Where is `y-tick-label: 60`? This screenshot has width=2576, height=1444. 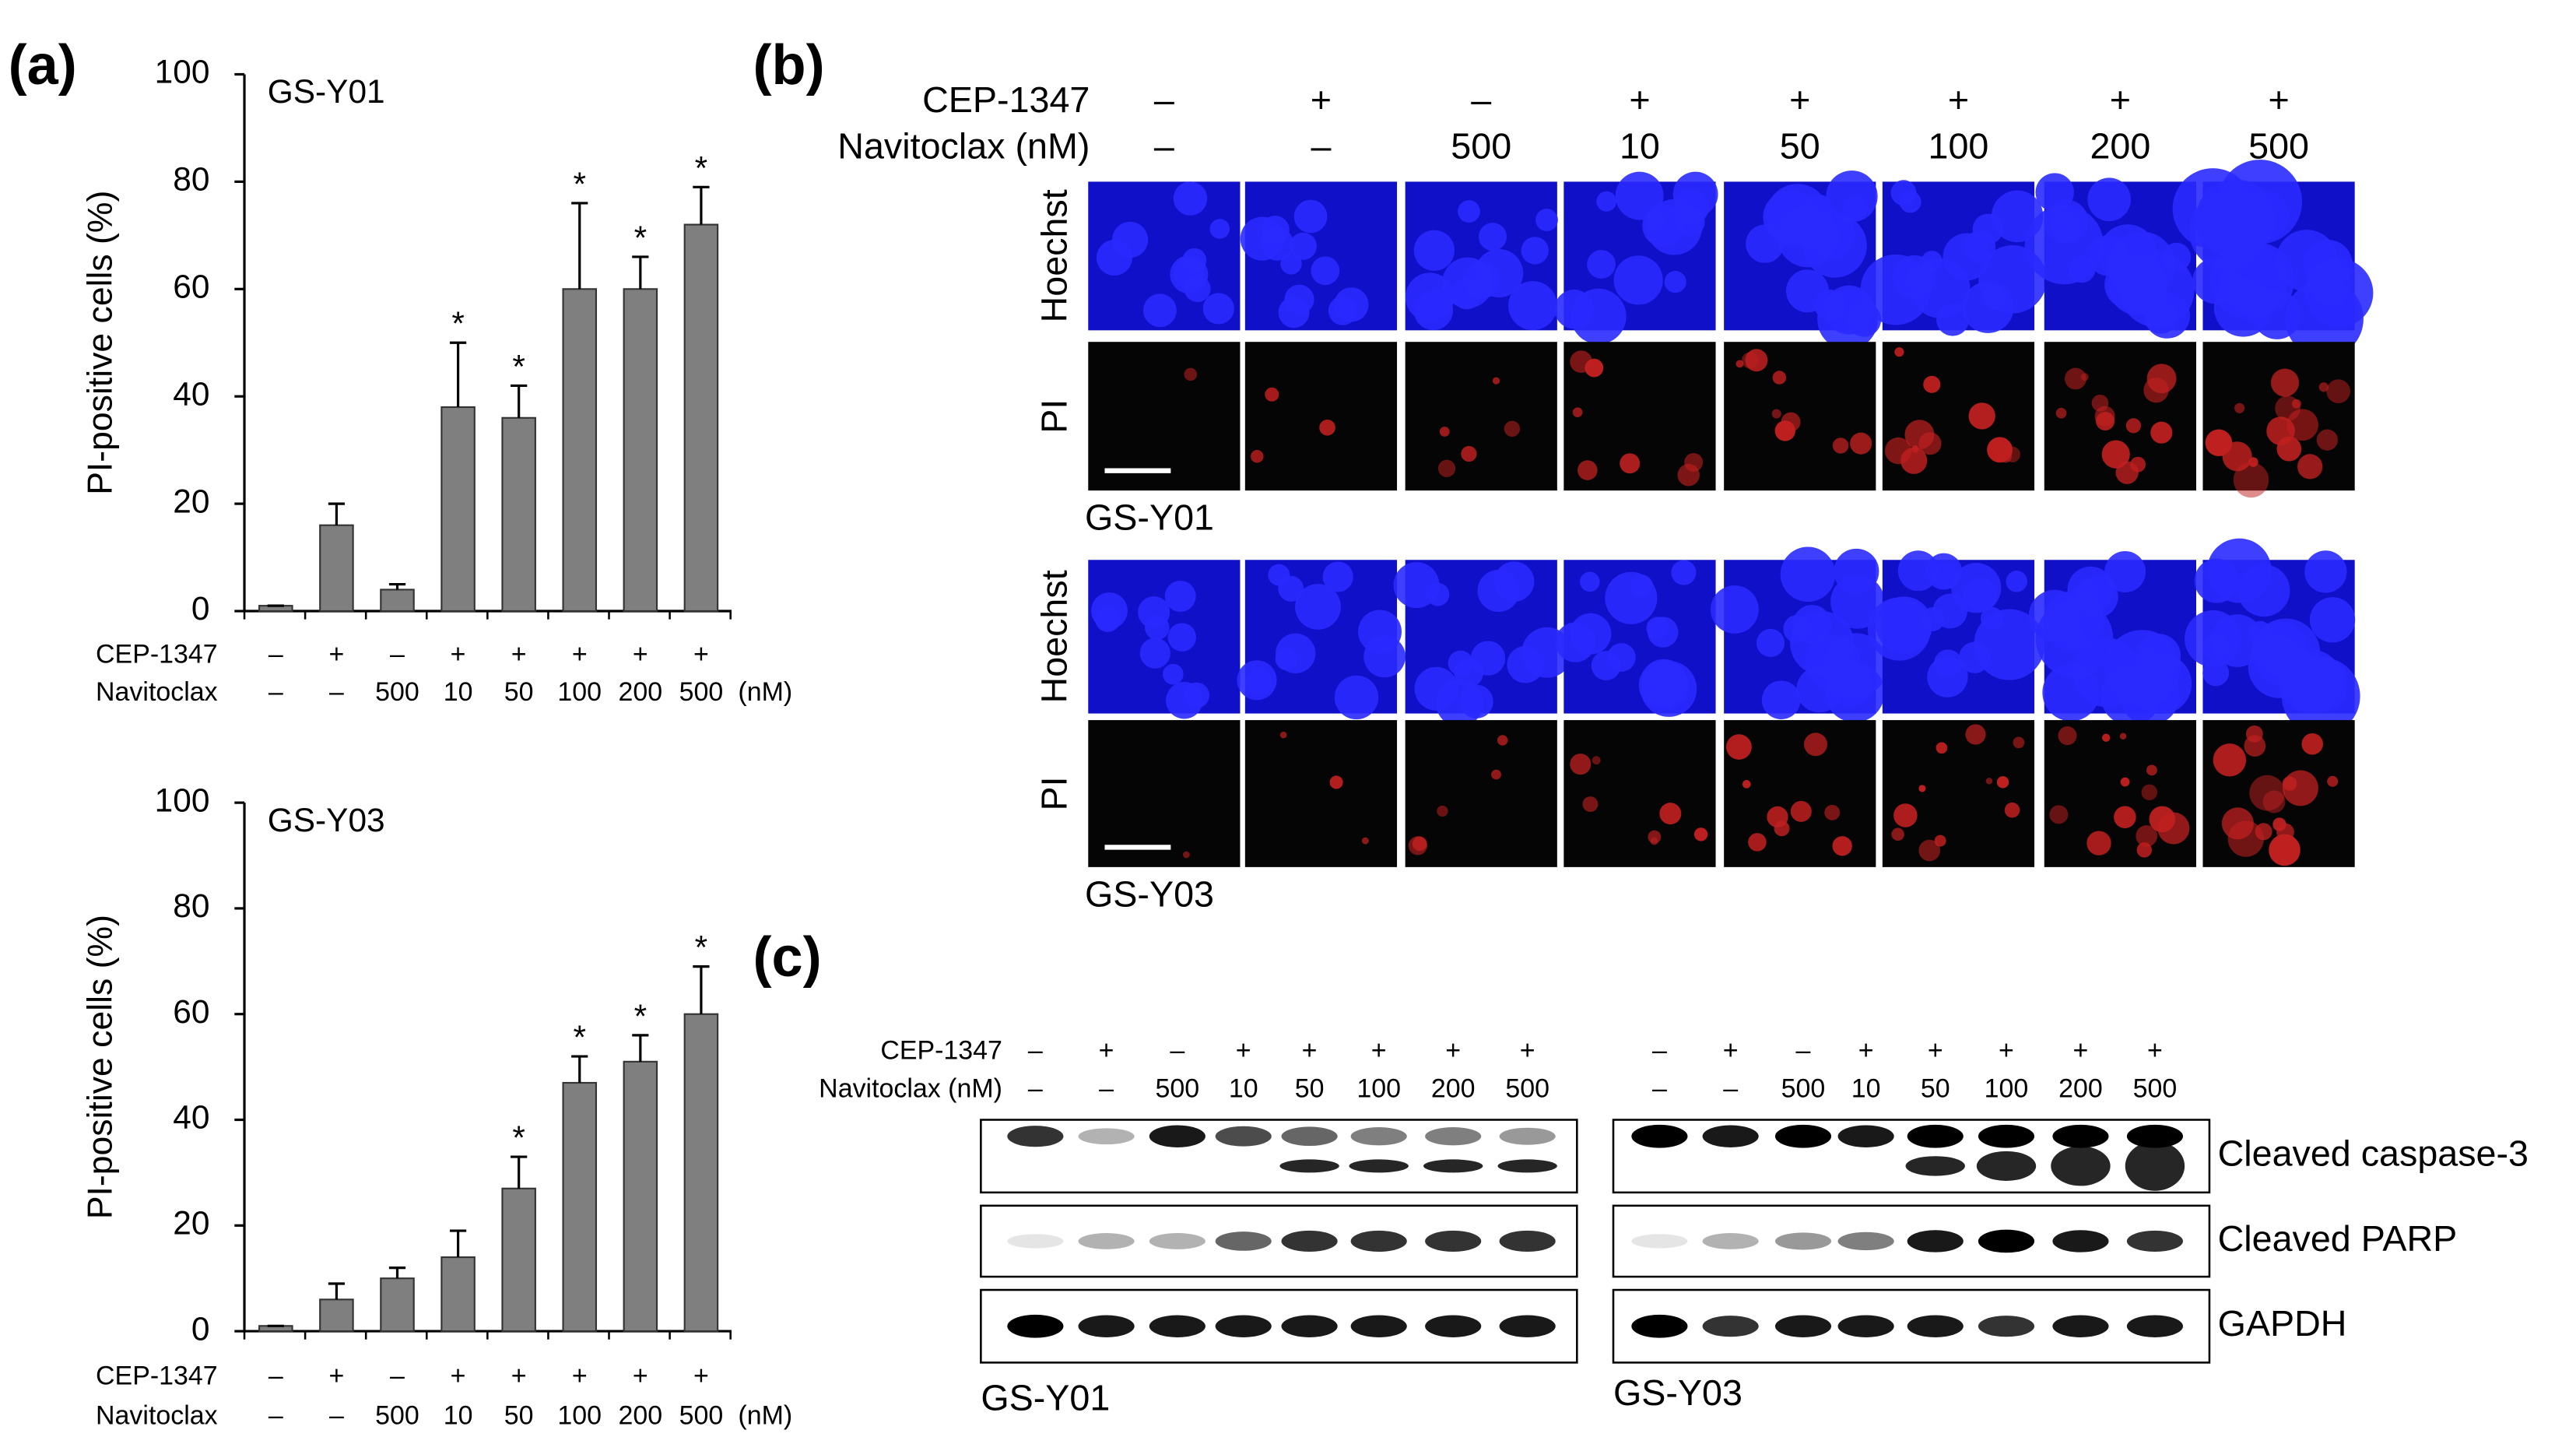
y-tick-label: 60 is located at coordinates (191, 1011).